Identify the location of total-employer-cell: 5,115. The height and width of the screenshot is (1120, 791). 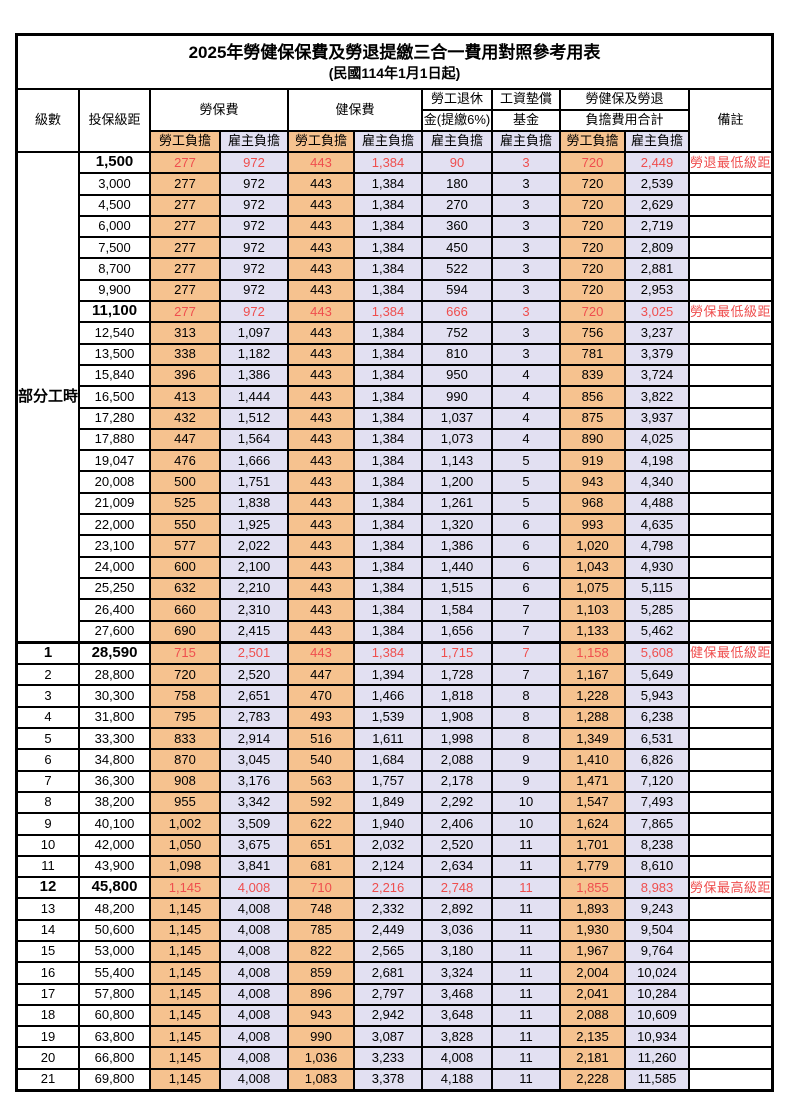
(657, 588).